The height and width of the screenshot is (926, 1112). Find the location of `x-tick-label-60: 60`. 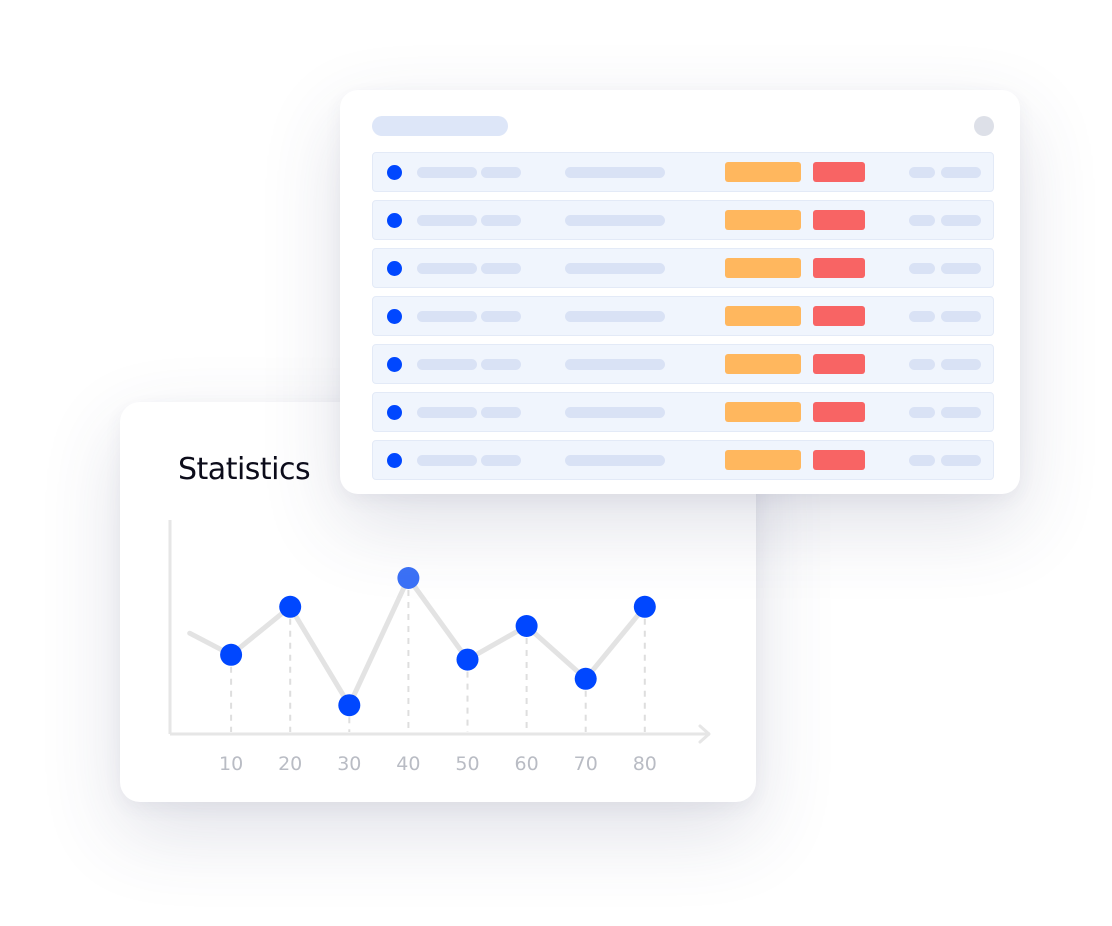

x-tick-label-60: 60 is located at coordinates (527, 764).